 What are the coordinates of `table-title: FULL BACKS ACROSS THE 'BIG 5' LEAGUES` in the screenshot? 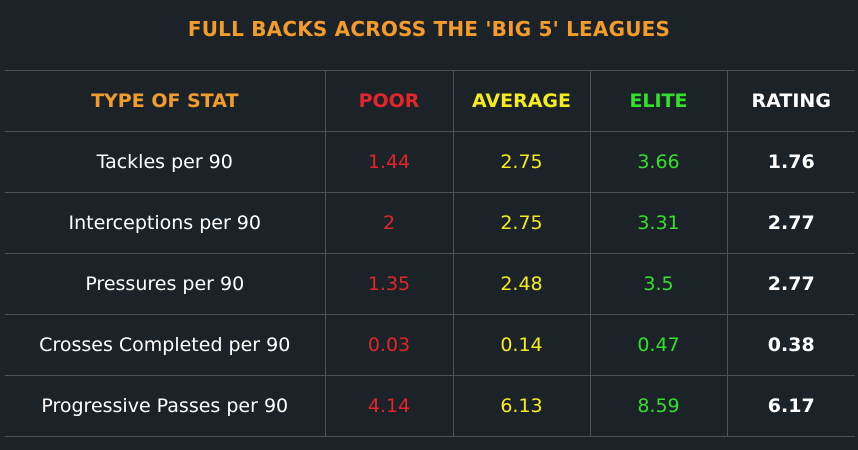 It's located at (429, 29).